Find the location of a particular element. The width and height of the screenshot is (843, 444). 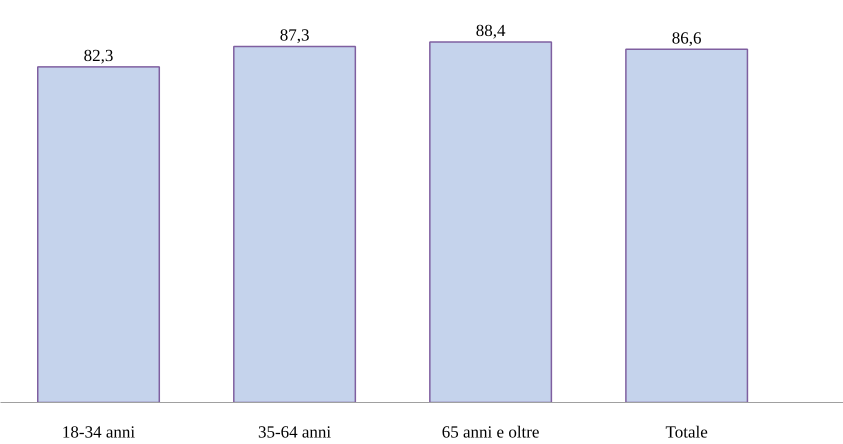

data-label: 86,6 is located at coordinates (687, 38).